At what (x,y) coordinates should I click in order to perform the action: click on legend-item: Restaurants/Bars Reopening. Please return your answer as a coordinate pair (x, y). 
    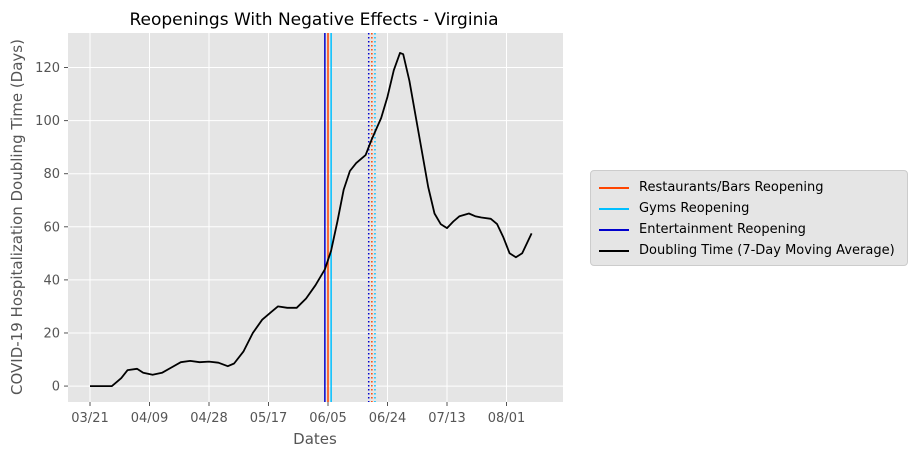
    Looking at the image, I should click on (749, 187).